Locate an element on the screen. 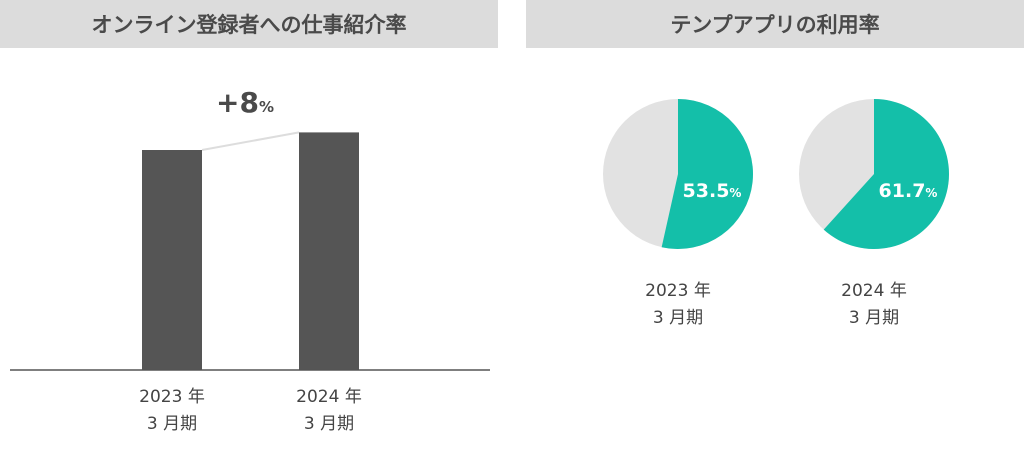 The height and width of the screenshot is (451, 1024). growth-annotation-unit: % is located at coordinates (266, 107).